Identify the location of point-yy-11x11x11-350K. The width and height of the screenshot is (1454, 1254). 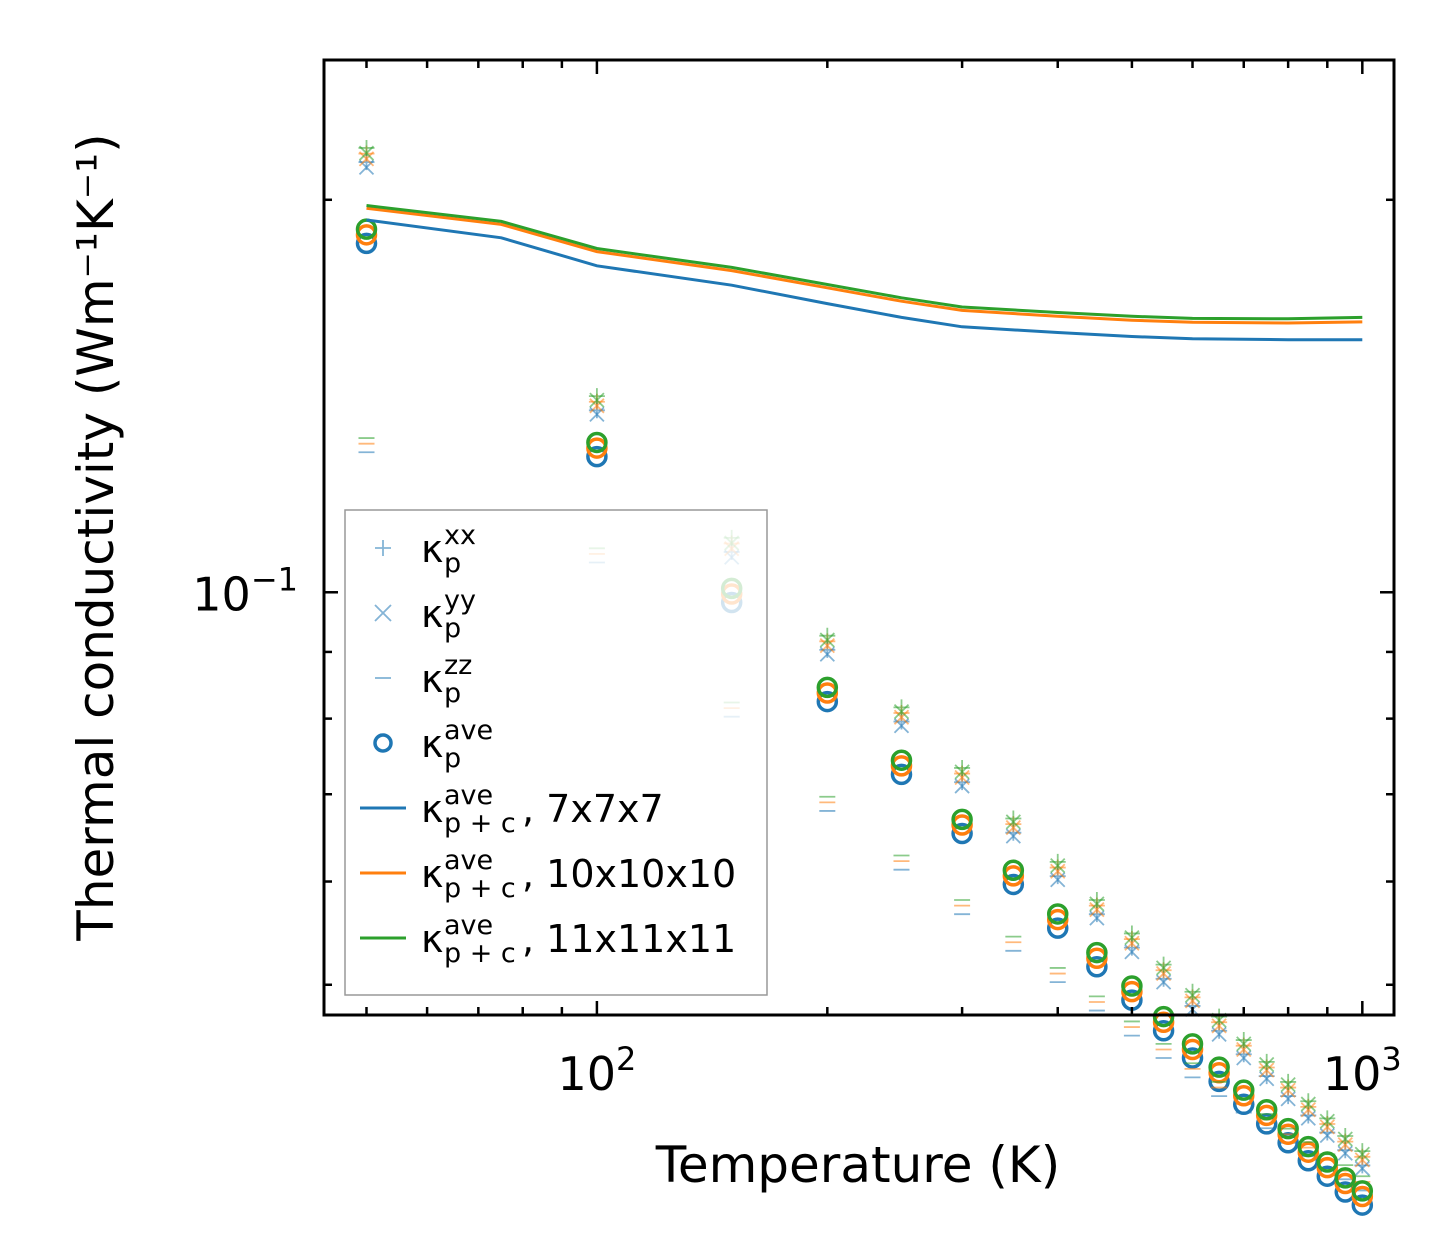
(1013, 822).